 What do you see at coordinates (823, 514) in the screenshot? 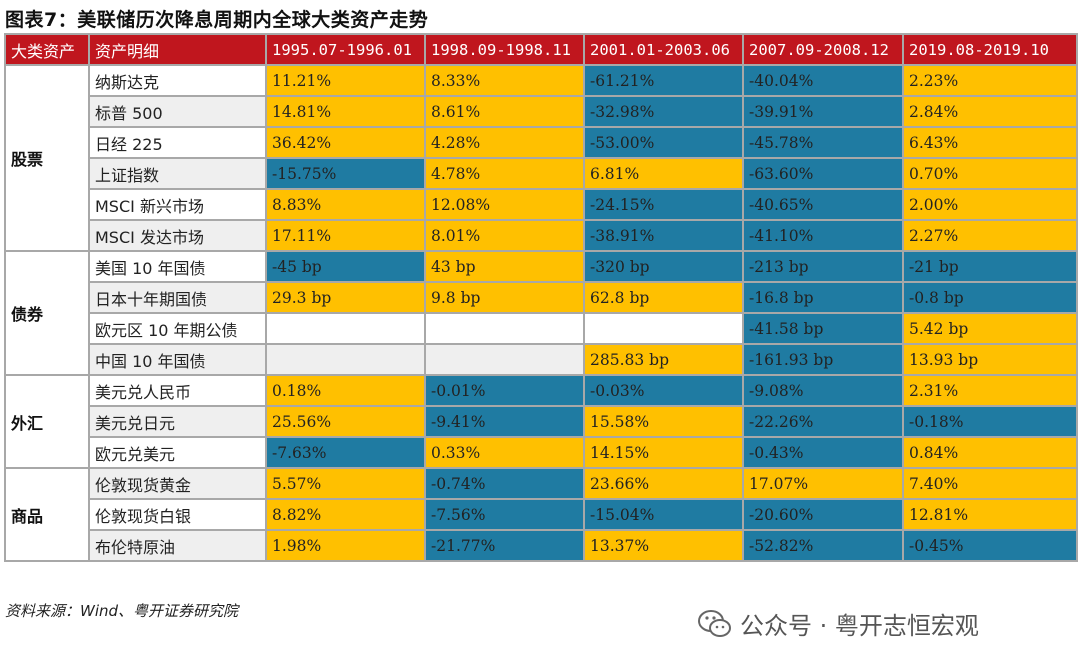
I see `value-cell: -20.60%` at bounding box center [823, 514].